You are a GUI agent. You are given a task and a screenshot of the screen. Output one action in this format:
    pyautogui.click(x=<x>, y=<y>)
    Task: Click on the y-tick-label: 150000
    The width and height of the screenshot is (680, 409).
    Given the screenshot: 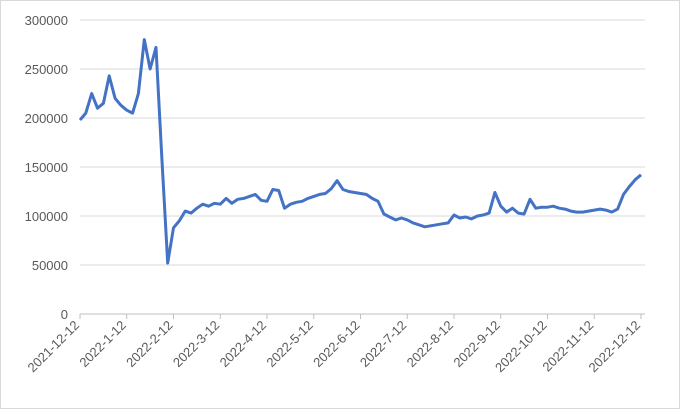 What is the action you would take?
    pyautogui.click(x=46, y=167)
    